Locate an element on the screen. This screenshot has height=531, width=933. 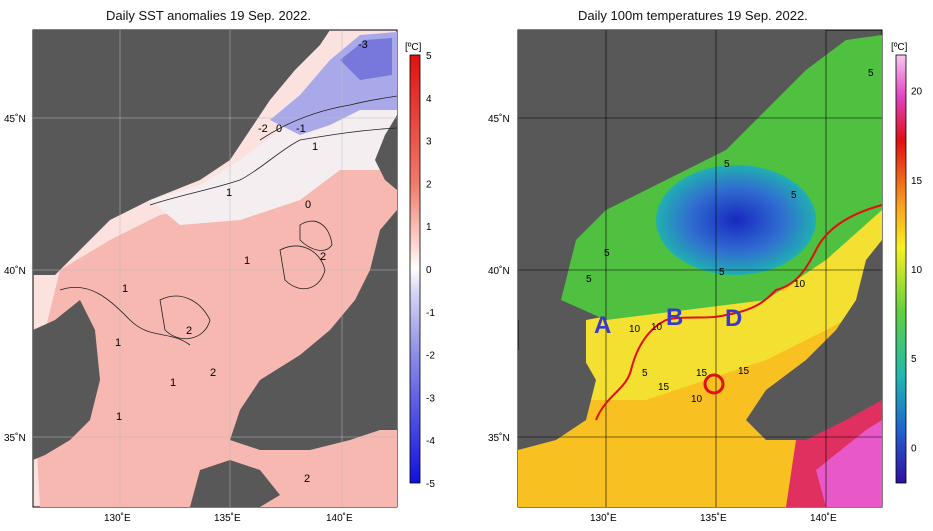
sst-colorbar-unit: [ºC] is located at coordinates (413, 47).